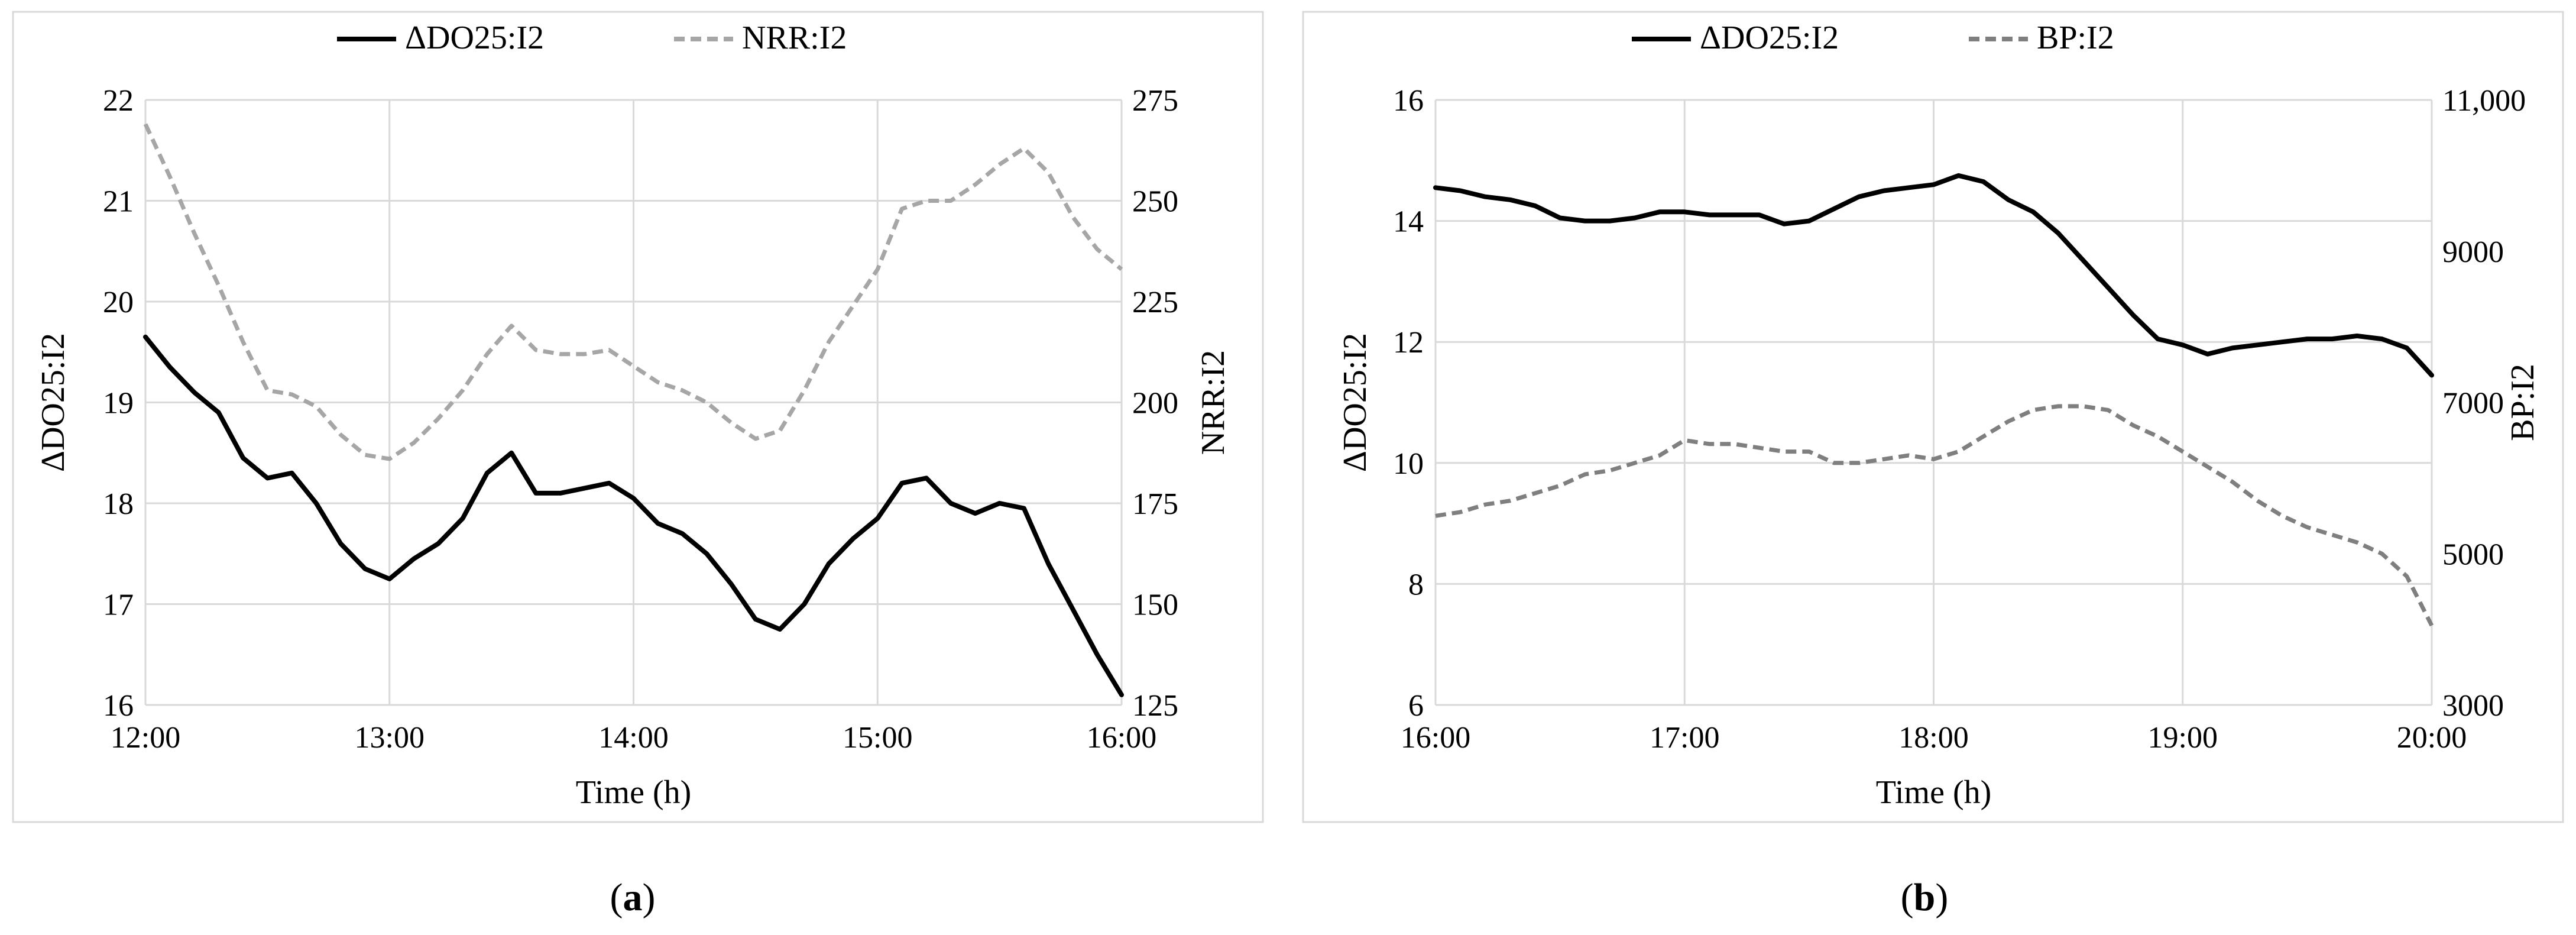 This screenshot has width=2576, height=935. Describe the element at coordinates (2075, 38) in the screenshot. I see `legend-label: BP:I2` at that location.